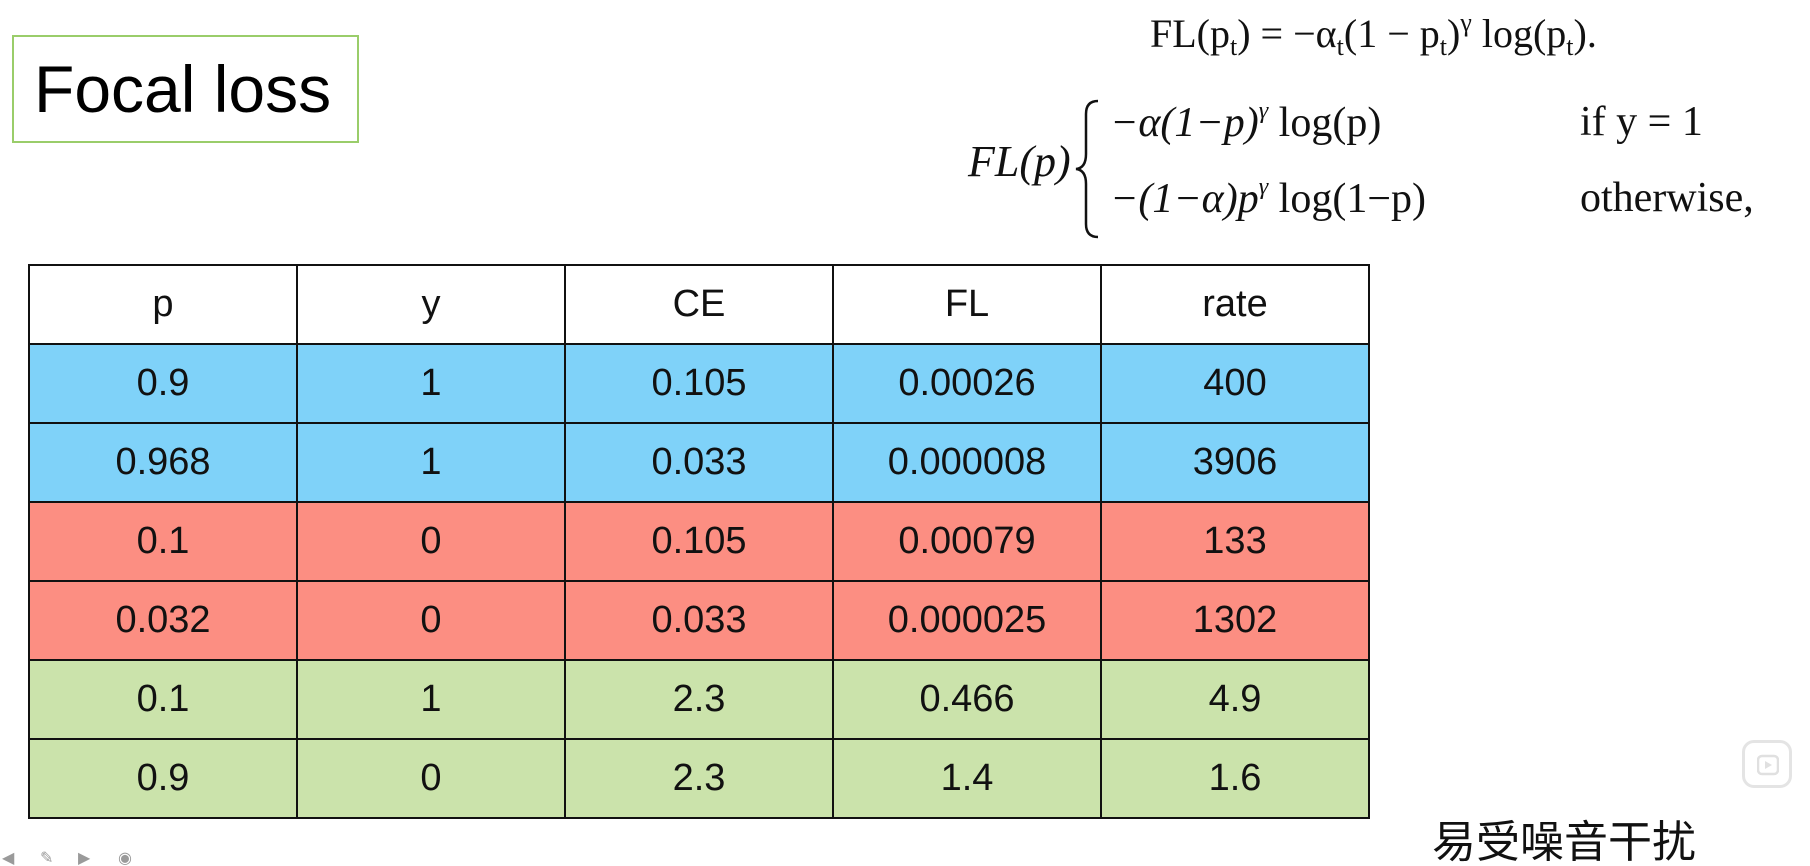 The height and width of the screenshot is (866, 1810). Describe the element at coordinates (1667, 198) in the screenshot. I see `case2-condition: otherwise,` at that location.